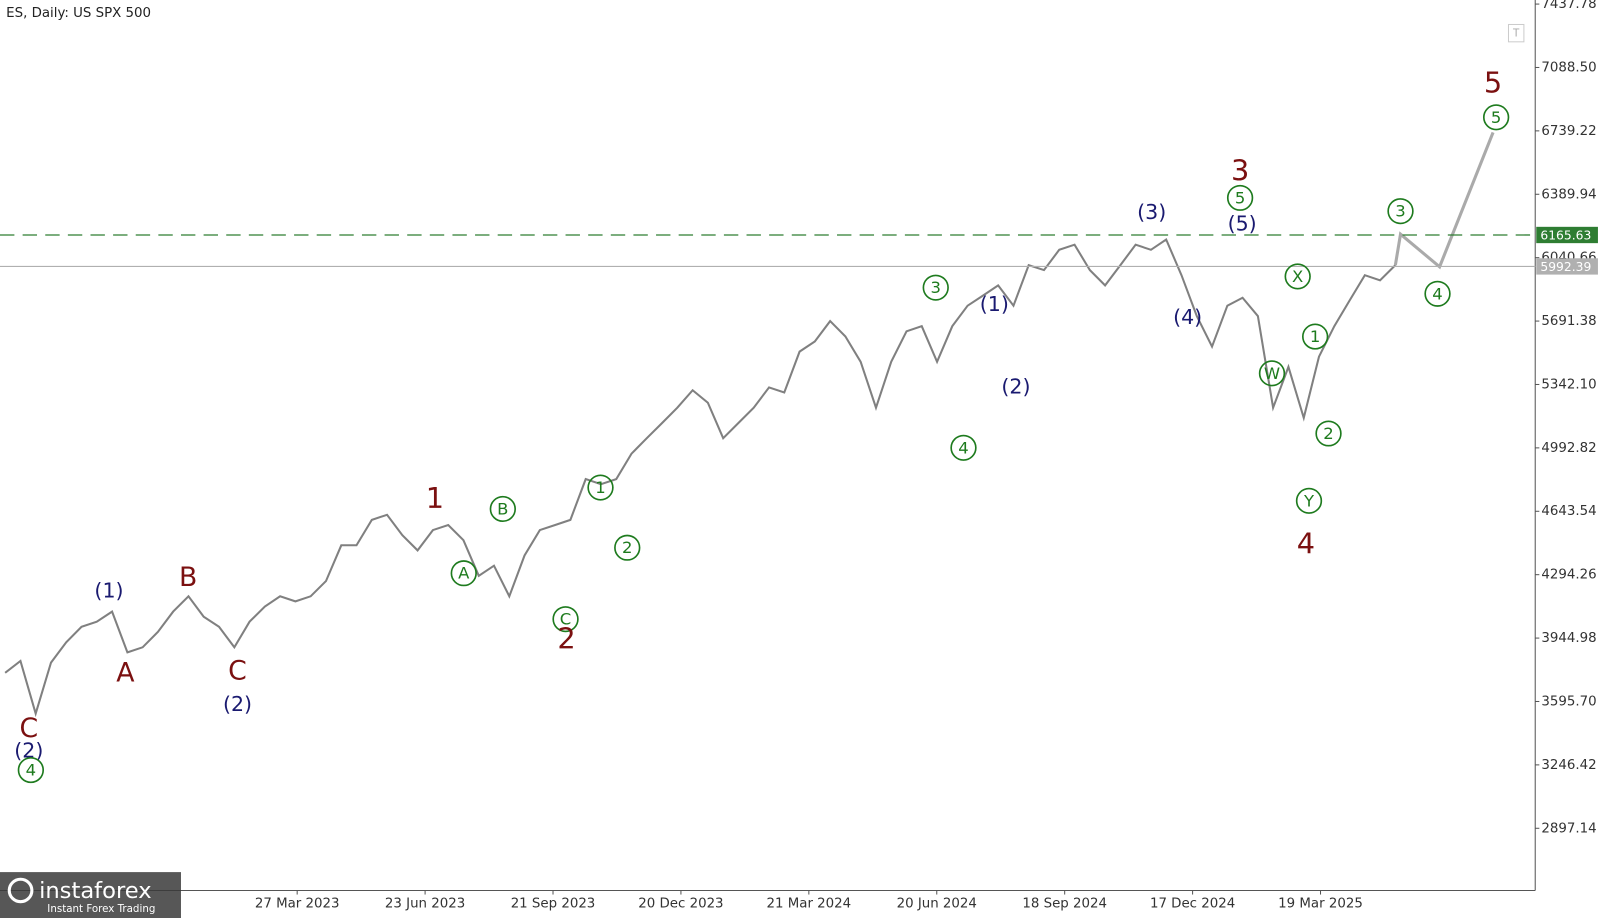  Describe the element at coordinates (101, 909) in the screenshot. I see `logo-tagline: Instant Forex Trading` at that location.